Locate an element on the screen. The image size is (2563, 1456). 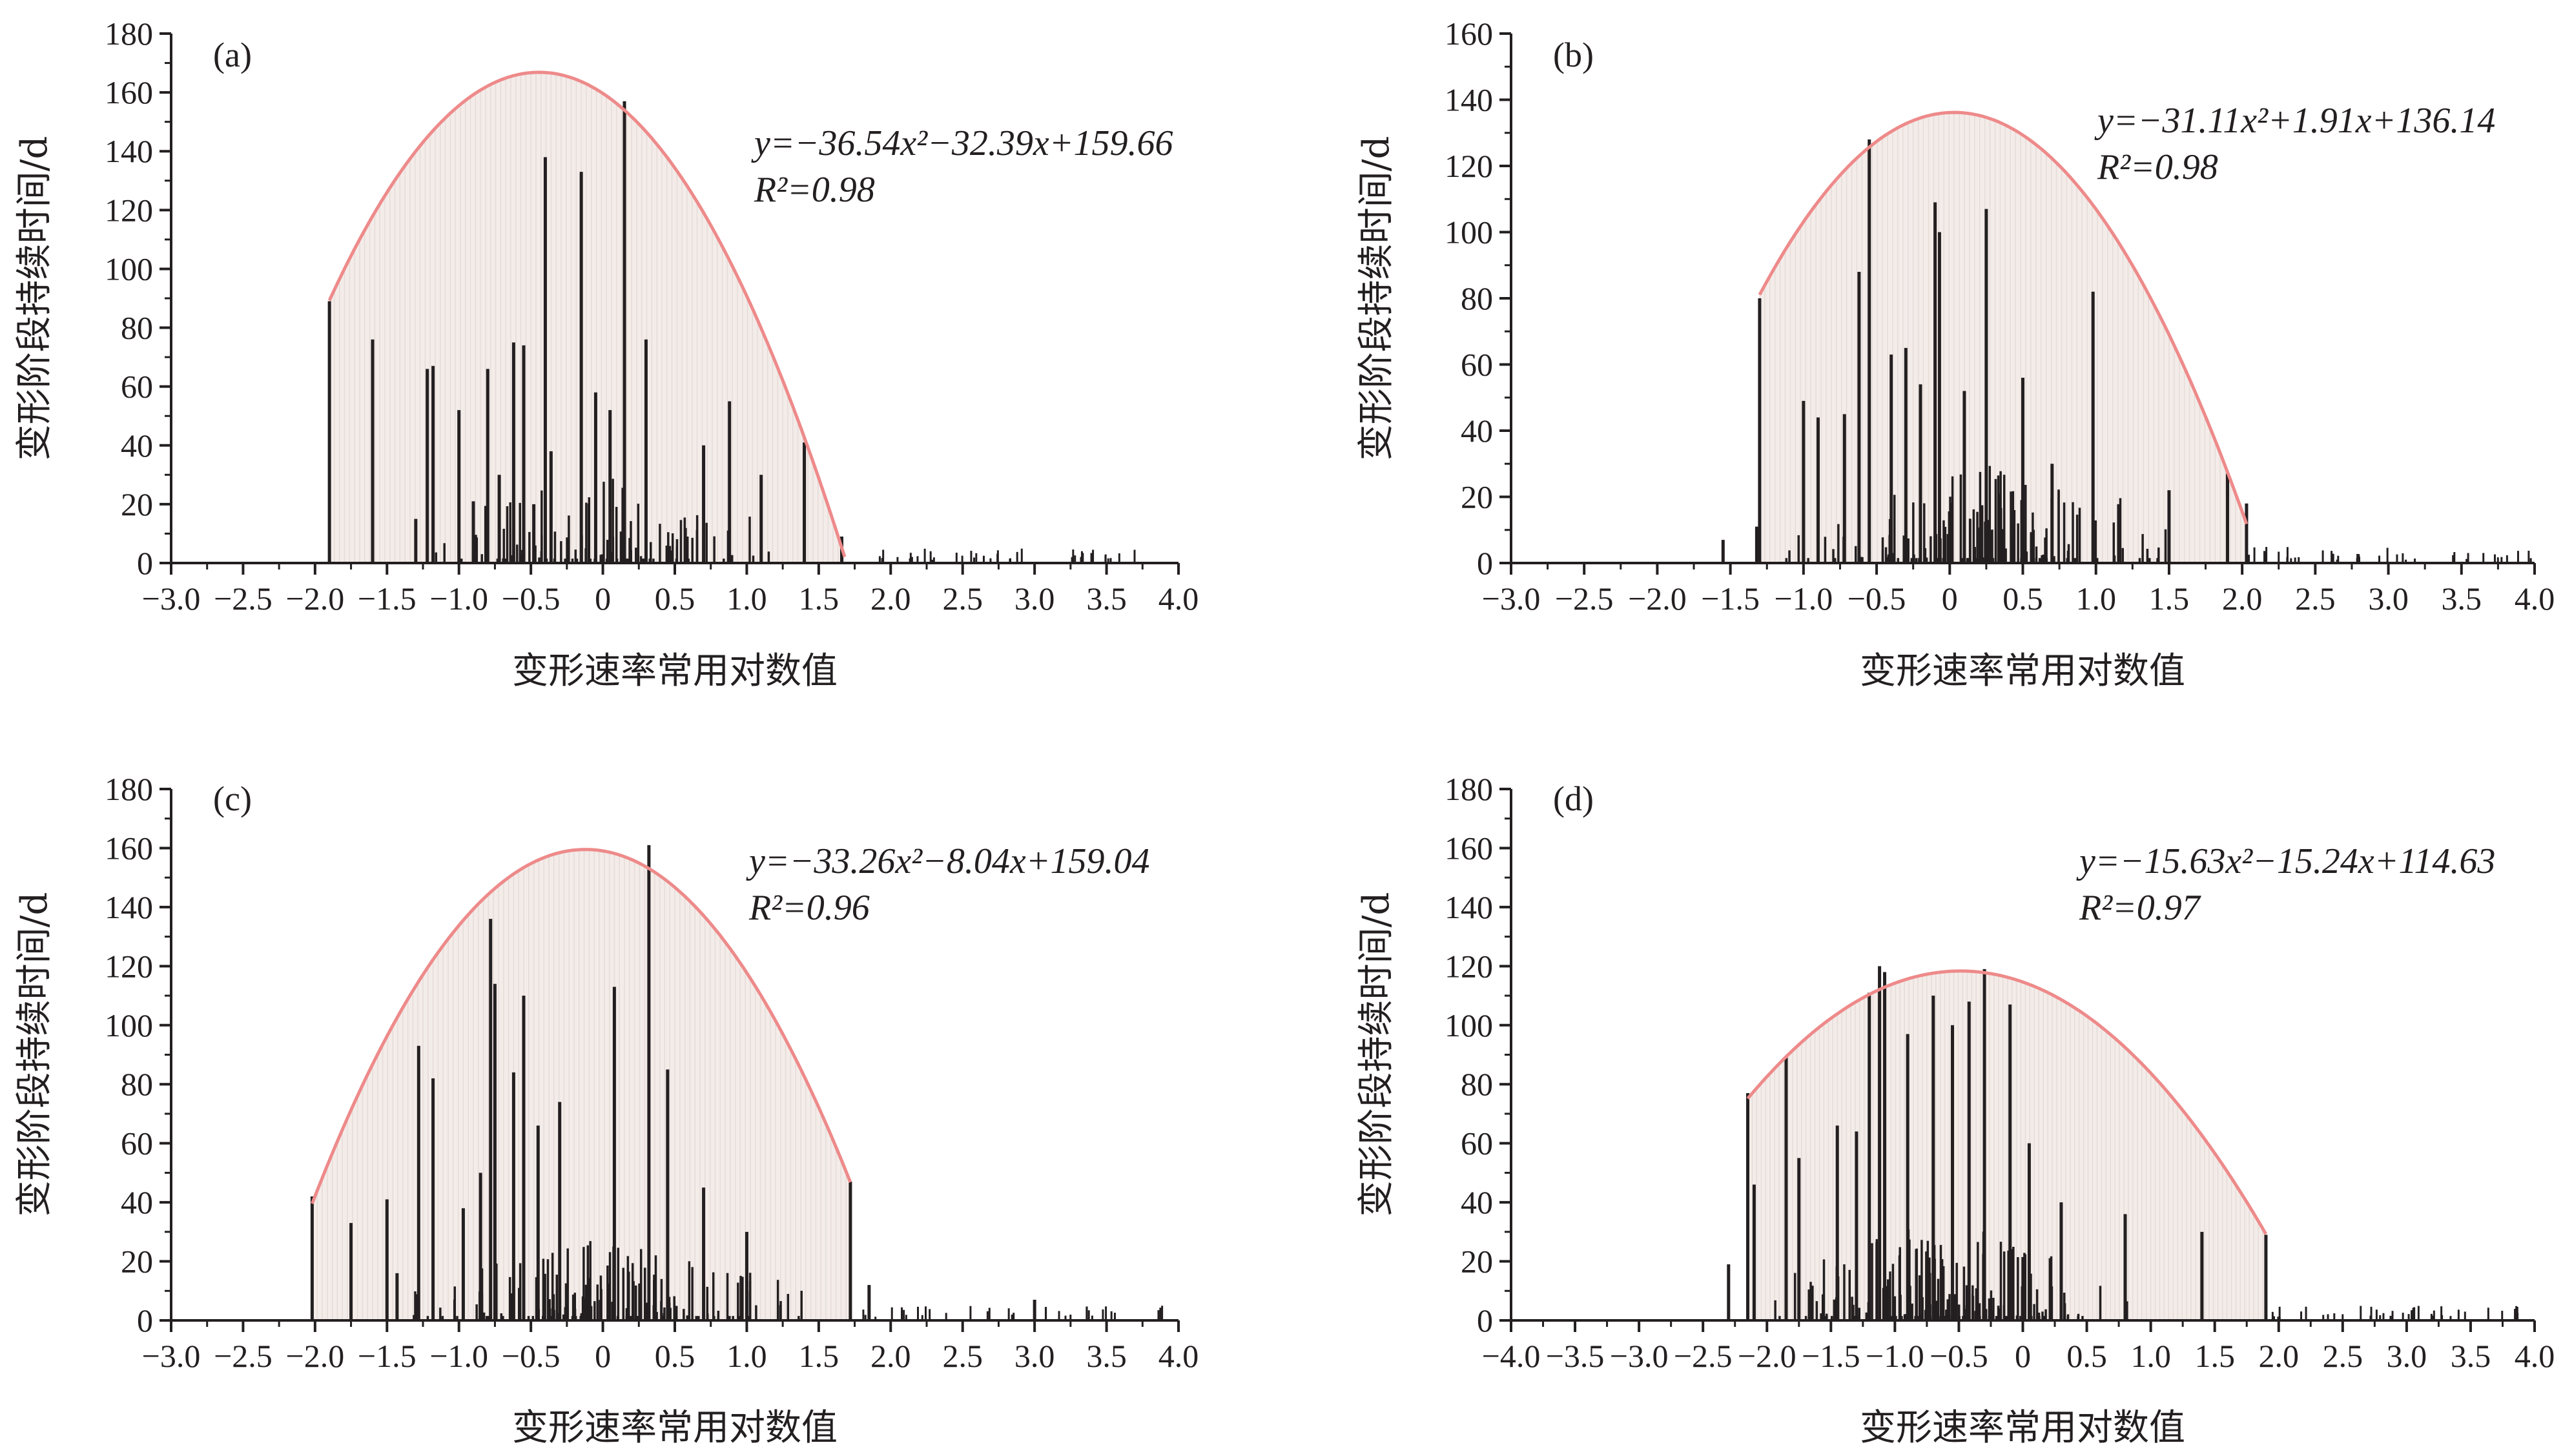
fit-equation: y=−33.26x²−8.04x+159.04 is located at coordinates (948, 861).